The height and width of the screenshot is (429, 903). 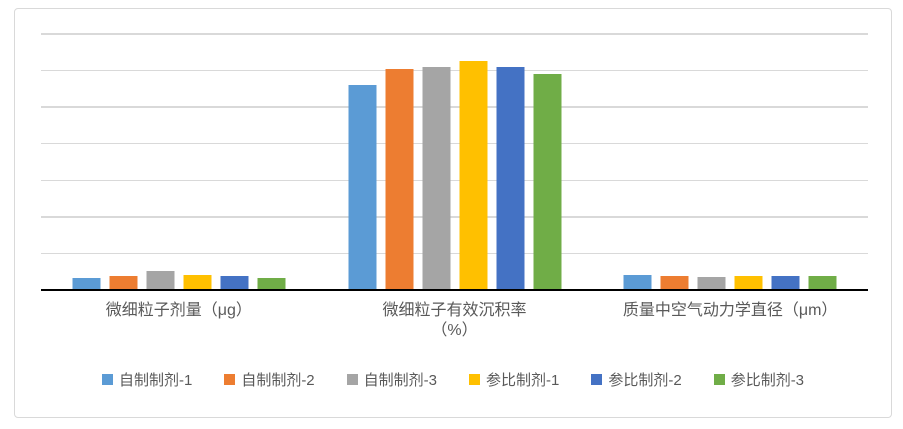 What do you see at coordinates (645, 380) in the screenshot?
I see `legend-label: 参比制剂-2` at bounding box center [645, 380].